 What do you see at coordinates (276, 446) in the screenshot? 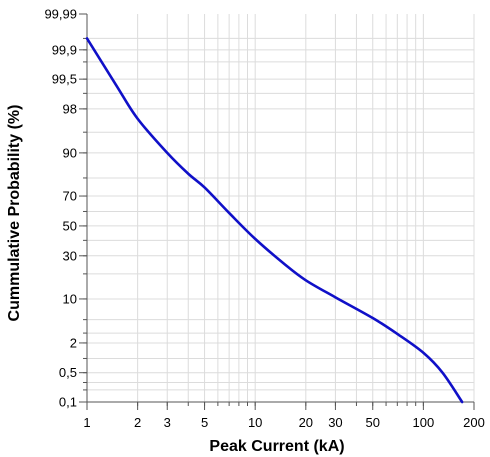
I see `x-axis-title: Peak Current (kA)` at bounding box center [276, 446].